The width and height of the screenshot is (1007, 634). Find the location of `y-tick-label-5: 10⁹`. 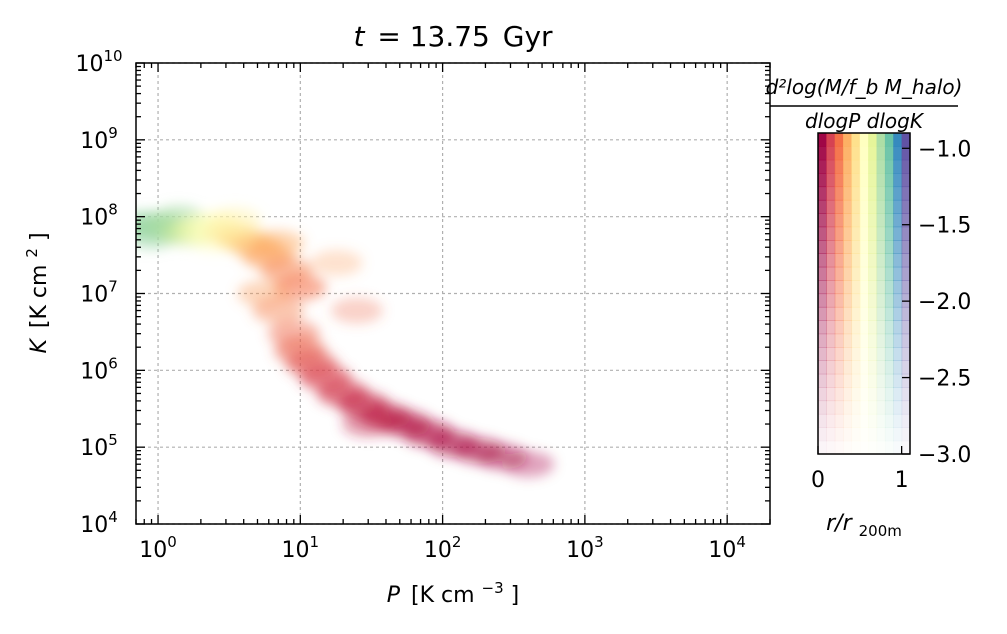

y-tick-label-5: 10⁹ is located at coordinates (99, 139).